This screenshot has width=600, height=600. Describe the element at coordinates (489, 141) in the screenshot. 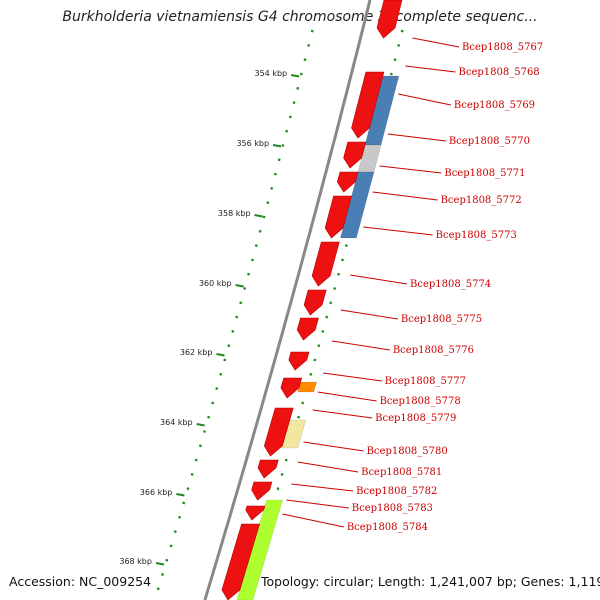

I see `gene-label: Bcep1808_5770` at that location.